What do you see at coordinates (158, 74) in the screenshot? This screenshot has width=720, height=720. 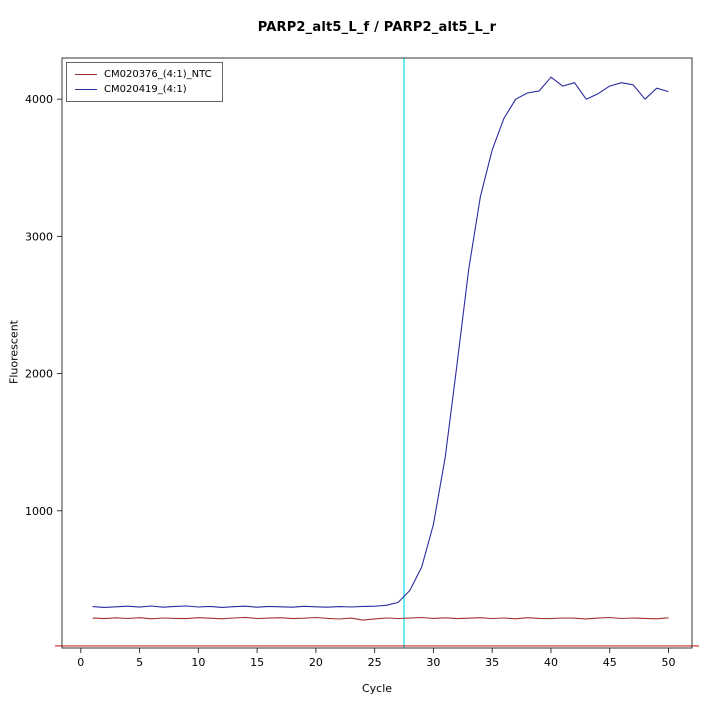 I see `legend-label-ntc: CM020376_(4:1)_NTC` at bounding box center [158, 74].